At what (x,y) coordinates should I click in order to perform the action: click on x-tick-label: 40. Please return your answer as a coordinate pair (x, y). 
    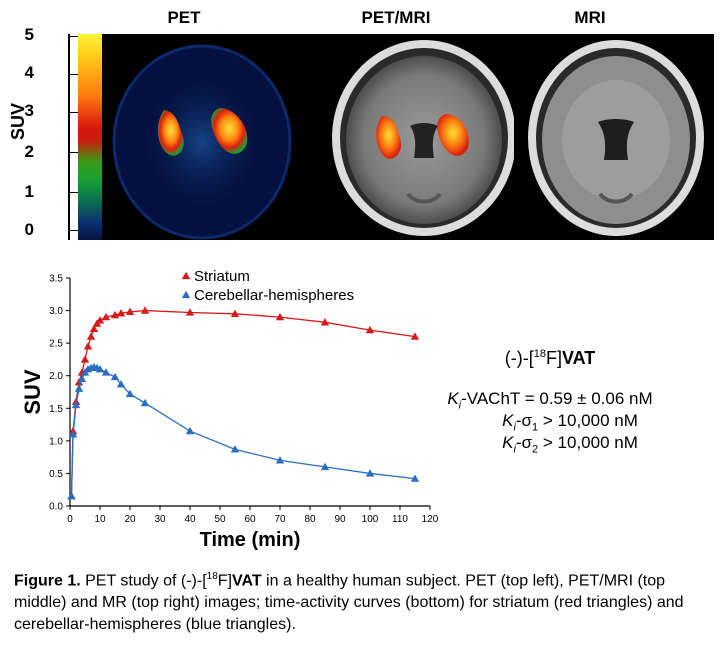
    Looking at the image, I should click on (190, 519).